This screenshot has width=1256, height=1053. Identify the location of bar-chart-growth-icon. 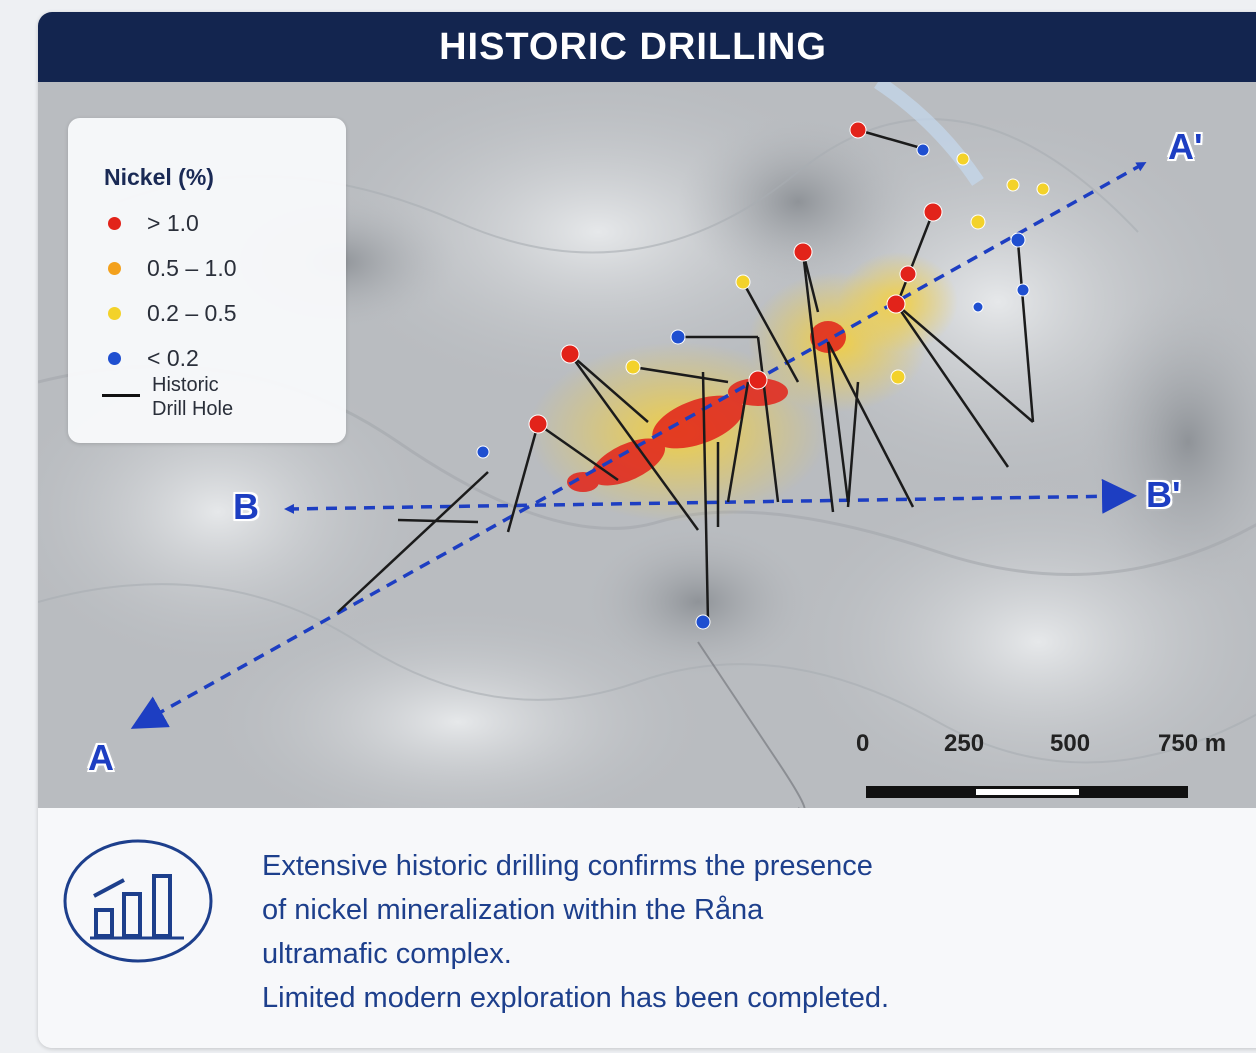
(138, 901).